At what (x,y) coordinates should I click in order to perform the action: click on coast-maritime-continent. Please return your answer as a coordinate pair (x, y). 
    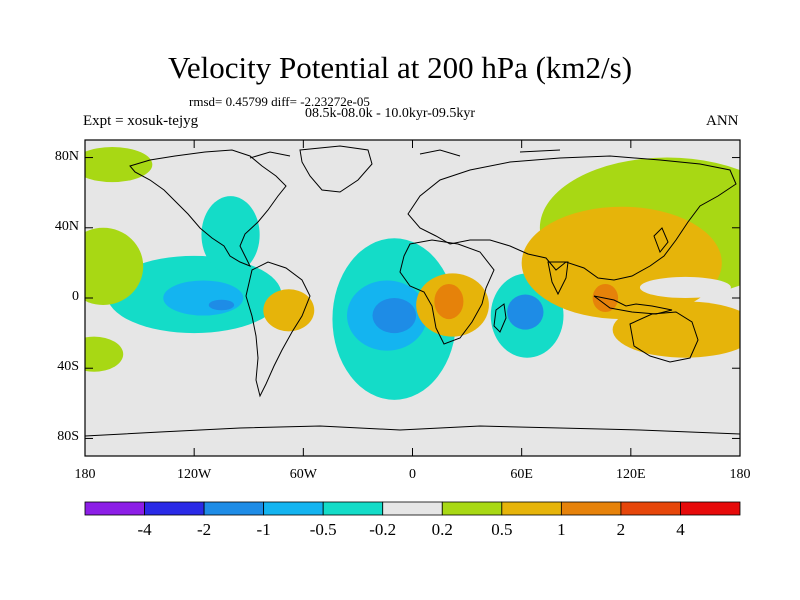
    Looking at the image, I should click on (633, 305).